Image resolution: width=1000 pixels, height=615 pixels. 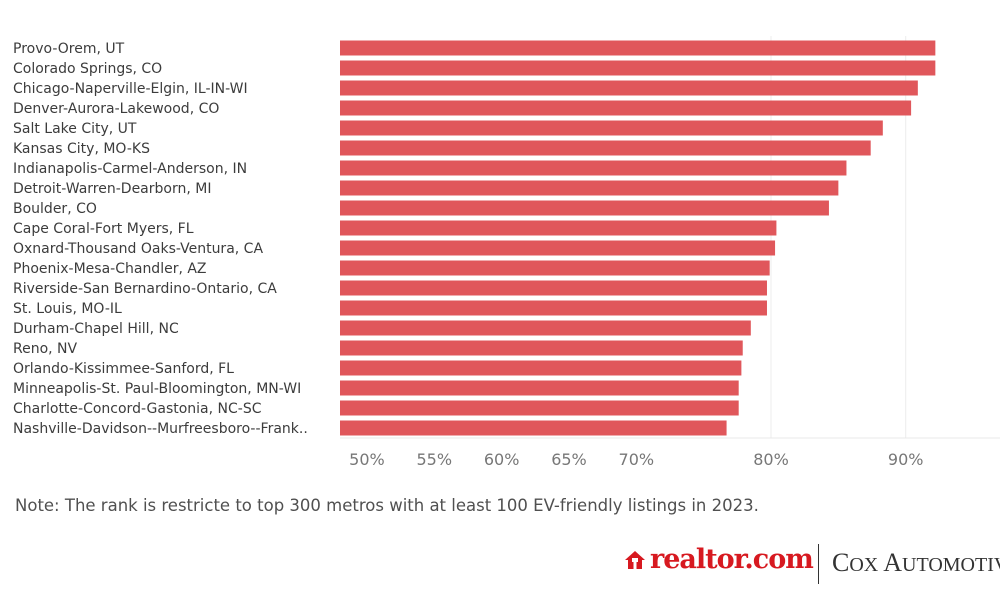 What do you see at coordinates (569, 459) in the screenshot?
I see `x-tick-label: 65%` at bounding box center [569, 459].